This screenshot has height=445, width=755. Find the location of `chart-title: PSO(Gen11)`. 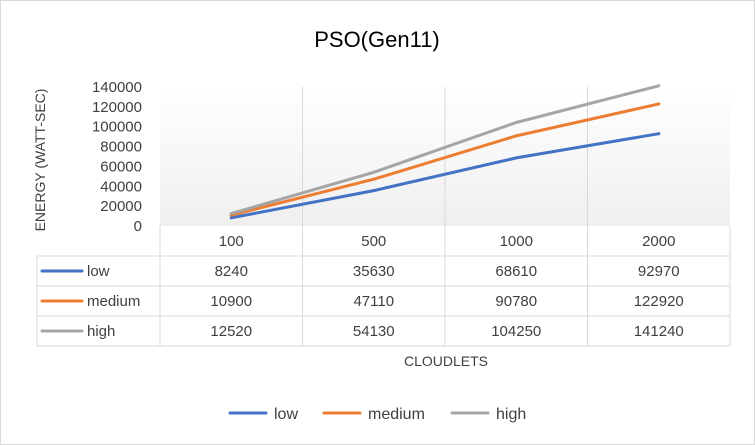

chart-title: PSO(Gen11) is located at coordinates (377, 39).